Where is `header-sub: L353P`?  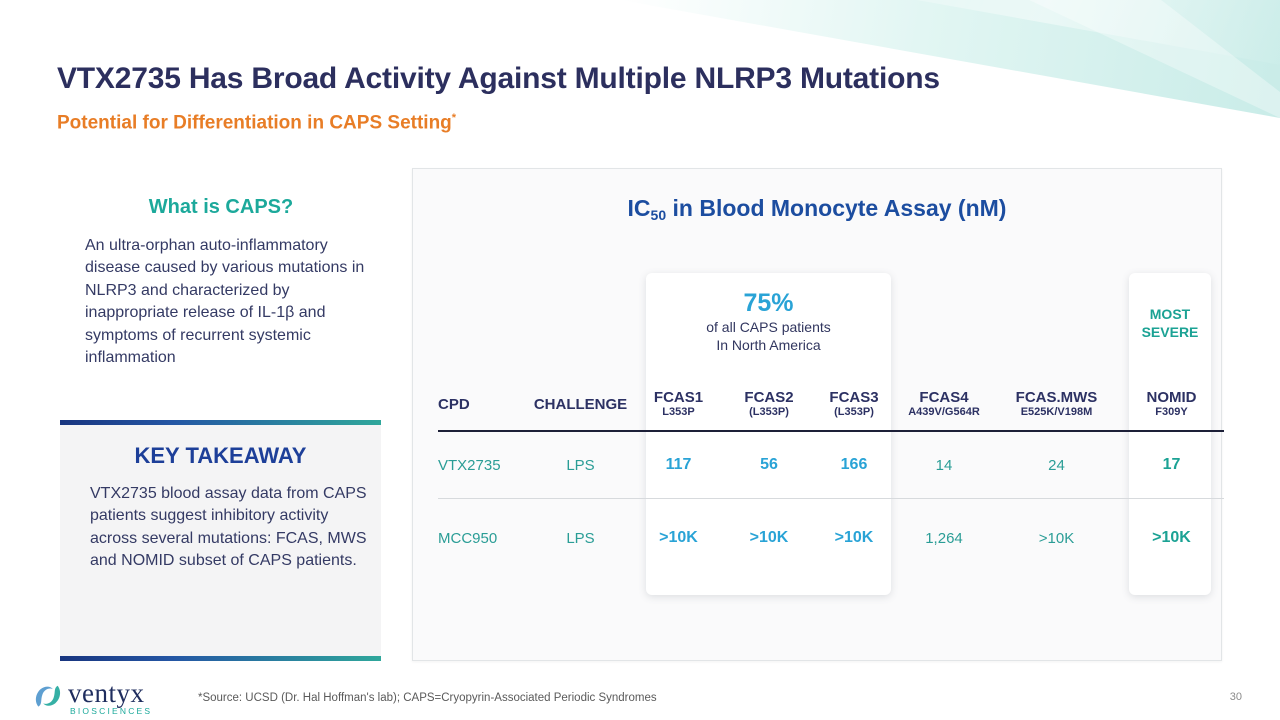 header-sub: L353P is located at coordinates (678, 412).